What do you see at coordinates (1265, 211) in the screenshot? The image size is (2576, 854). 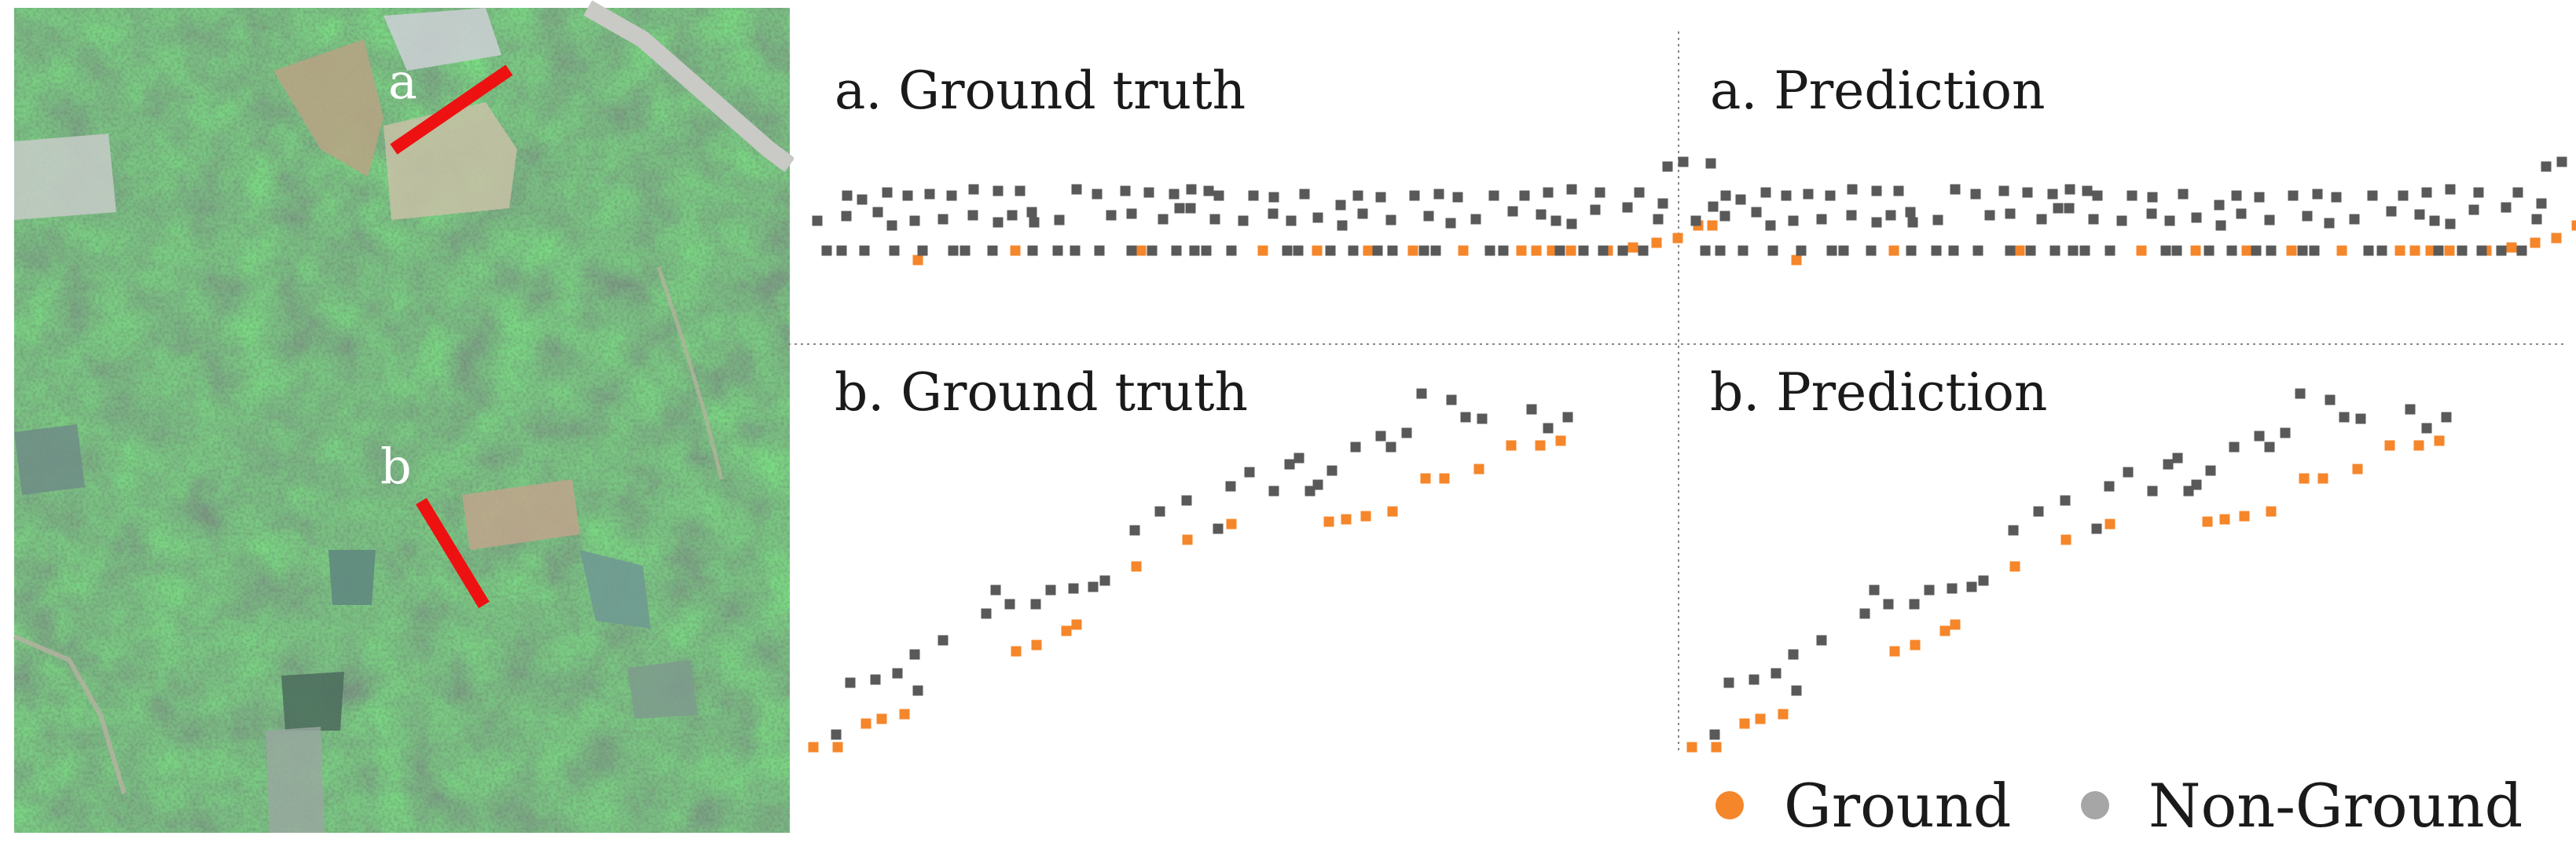 I see `scatter-a-truth` at bounding box center [1265, 211].